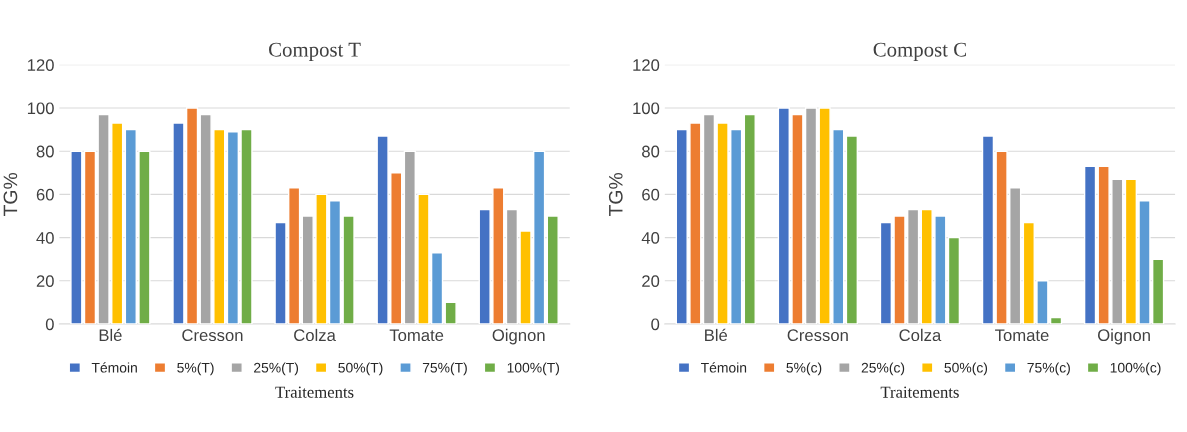 The width and height of the screenshot is (1187, 432). I want to click on legend-label: 25%(T), so click(276, 369).